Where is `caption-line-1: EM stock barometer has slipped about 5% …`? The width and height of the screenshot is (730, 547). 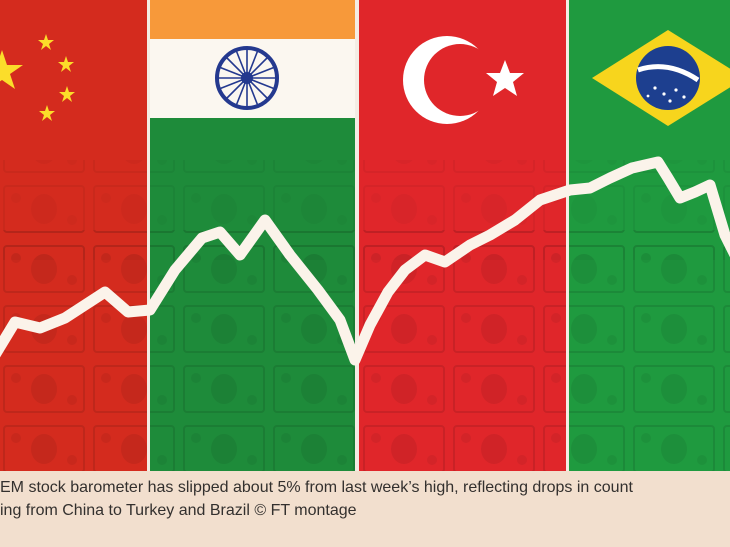 caption-line-1: EM stock barometer has slipped about 5% … is located at coordinates (316, 487).